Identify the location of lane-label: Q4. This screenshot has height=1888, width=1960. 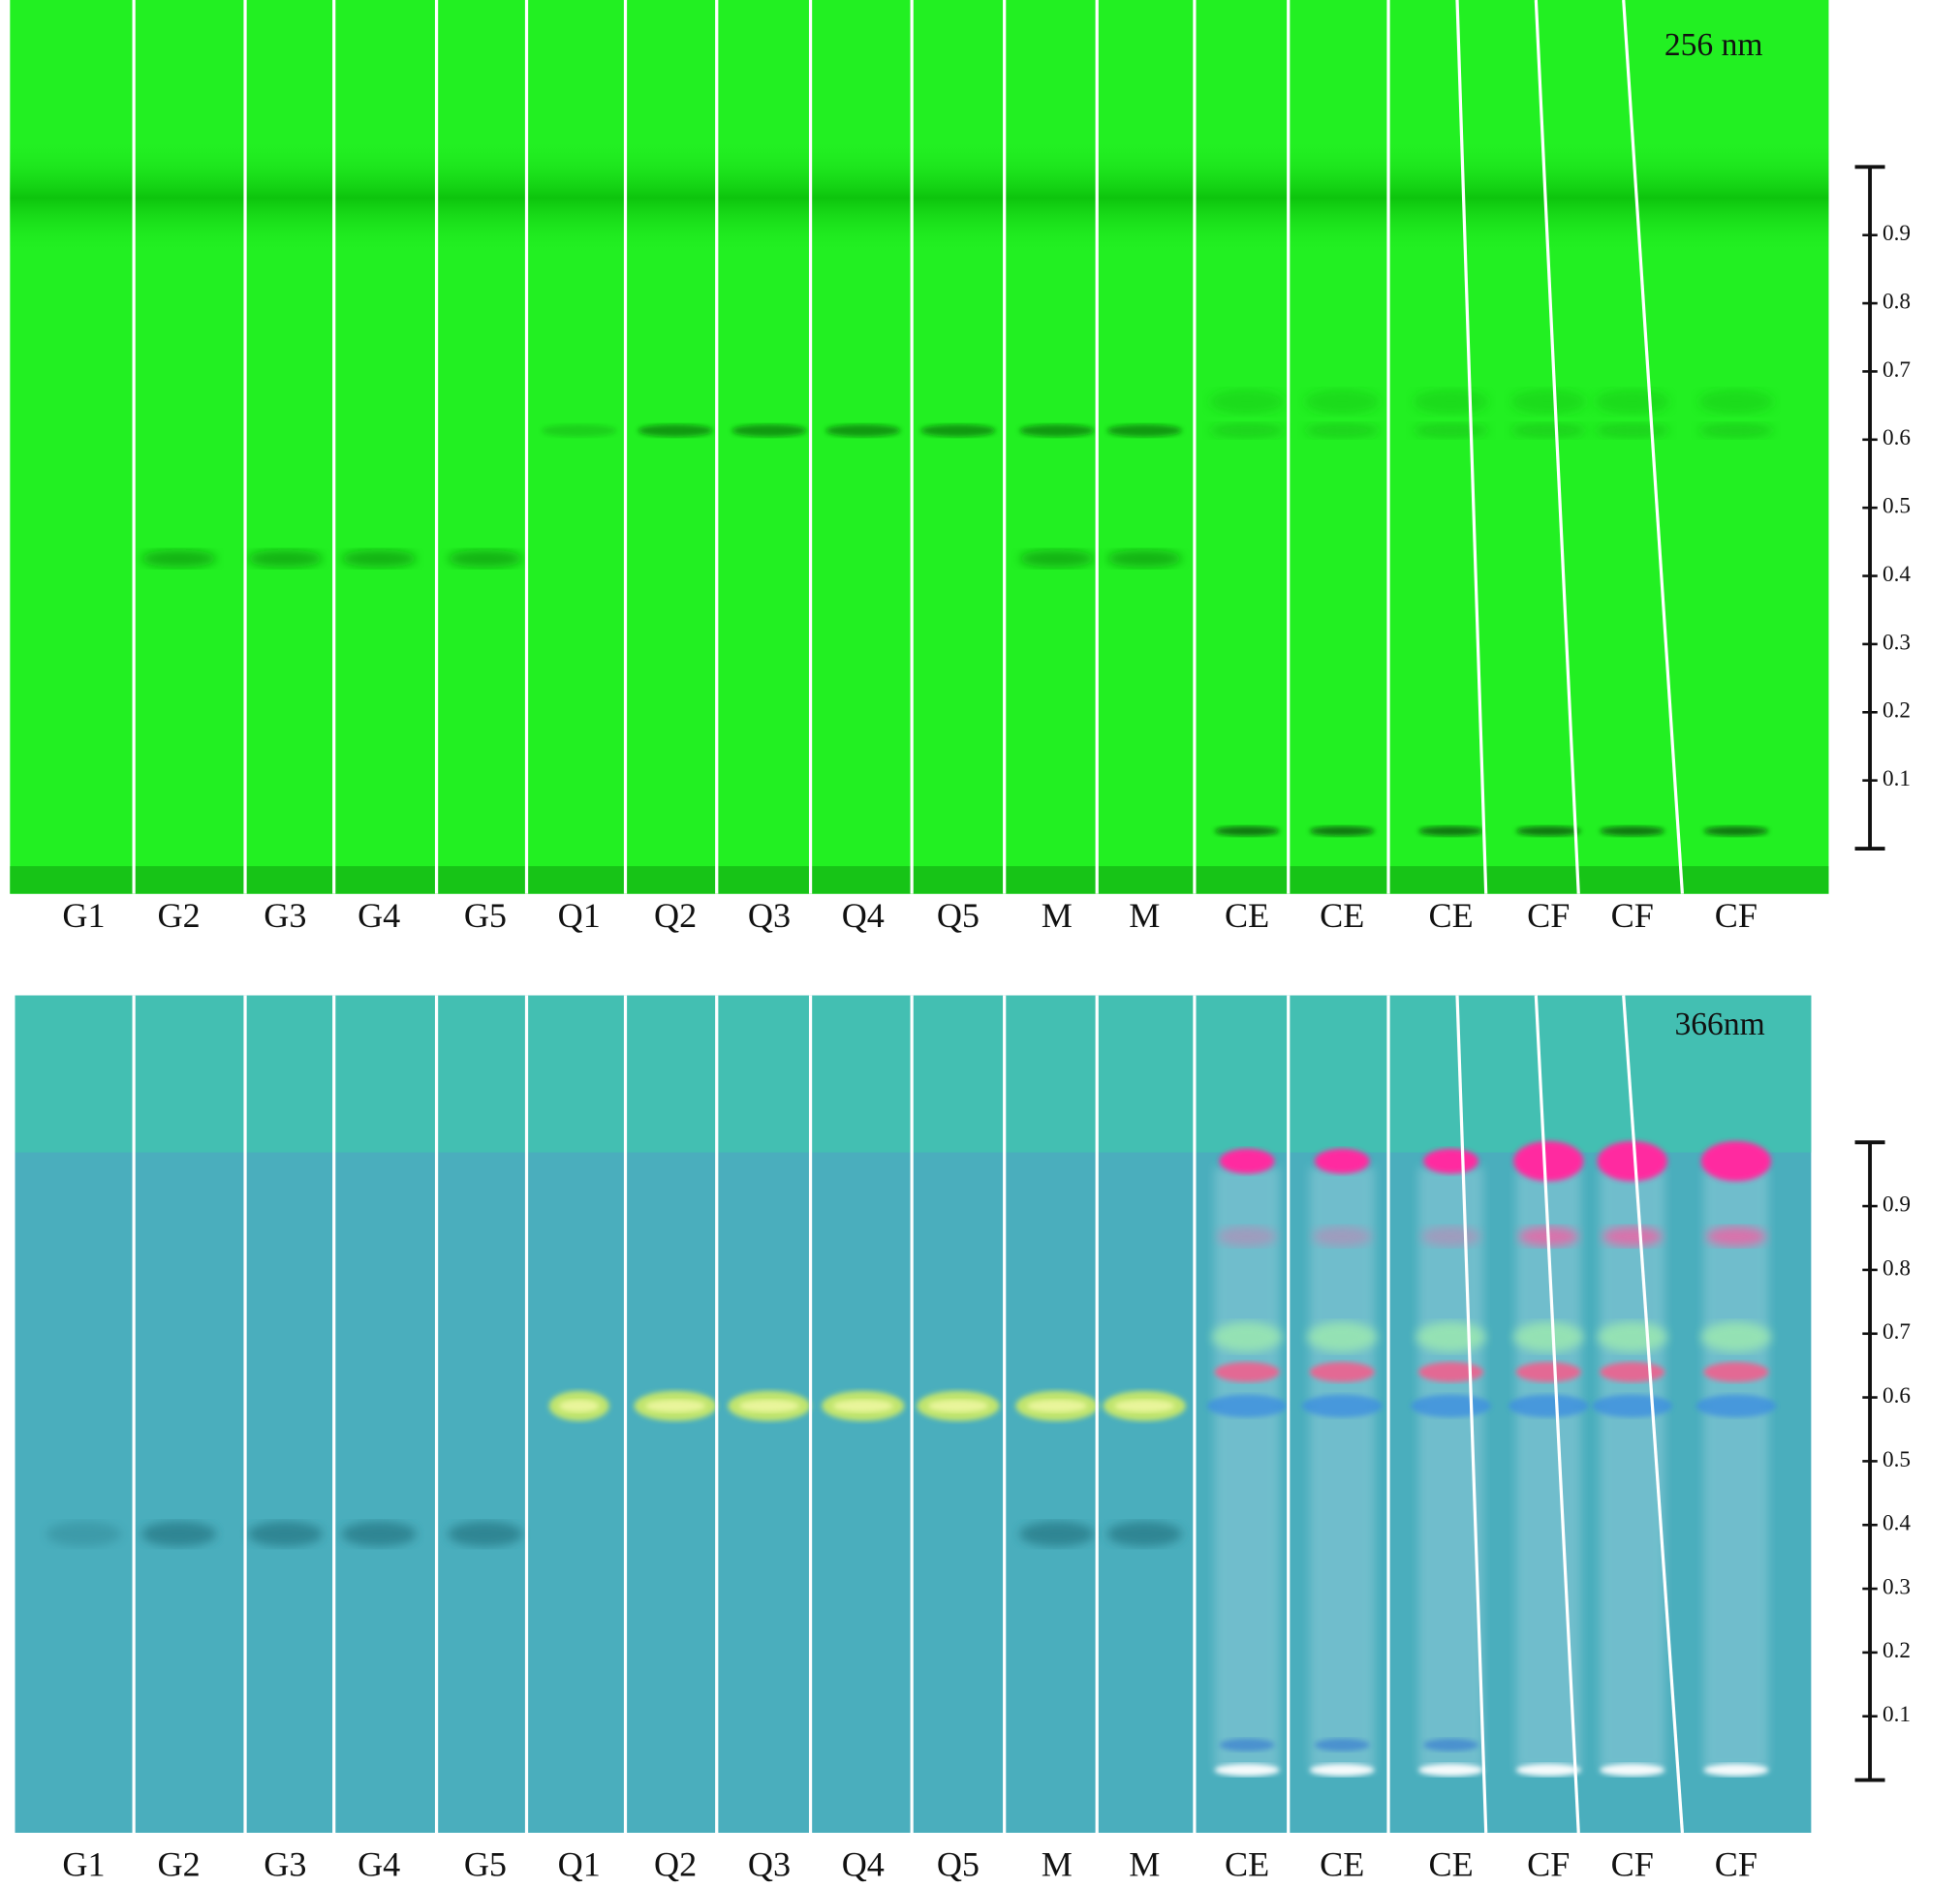
(864, 1864).